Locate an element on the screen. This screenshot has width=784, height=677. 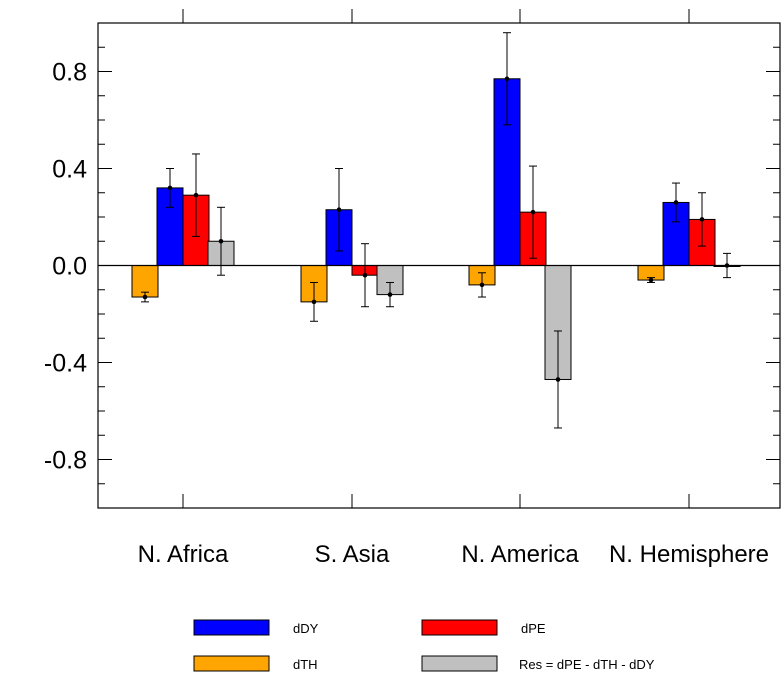
legend: dDY dPE dTH Res = dPE - dTH - dDY is located at coordinates (424, 645).